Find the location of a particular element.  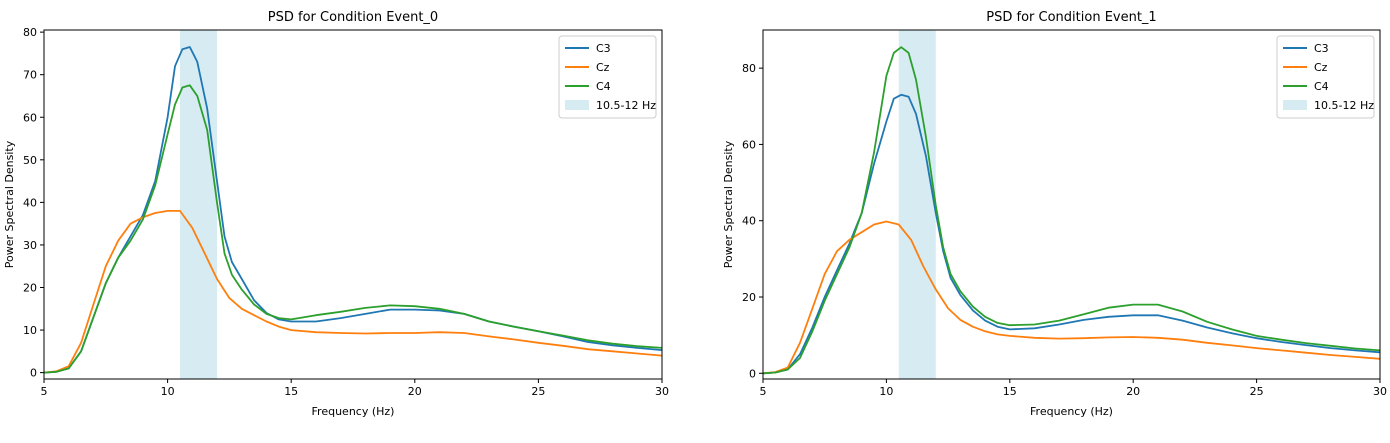

y-tick-label: 30 is located at coordinates (30, 245).